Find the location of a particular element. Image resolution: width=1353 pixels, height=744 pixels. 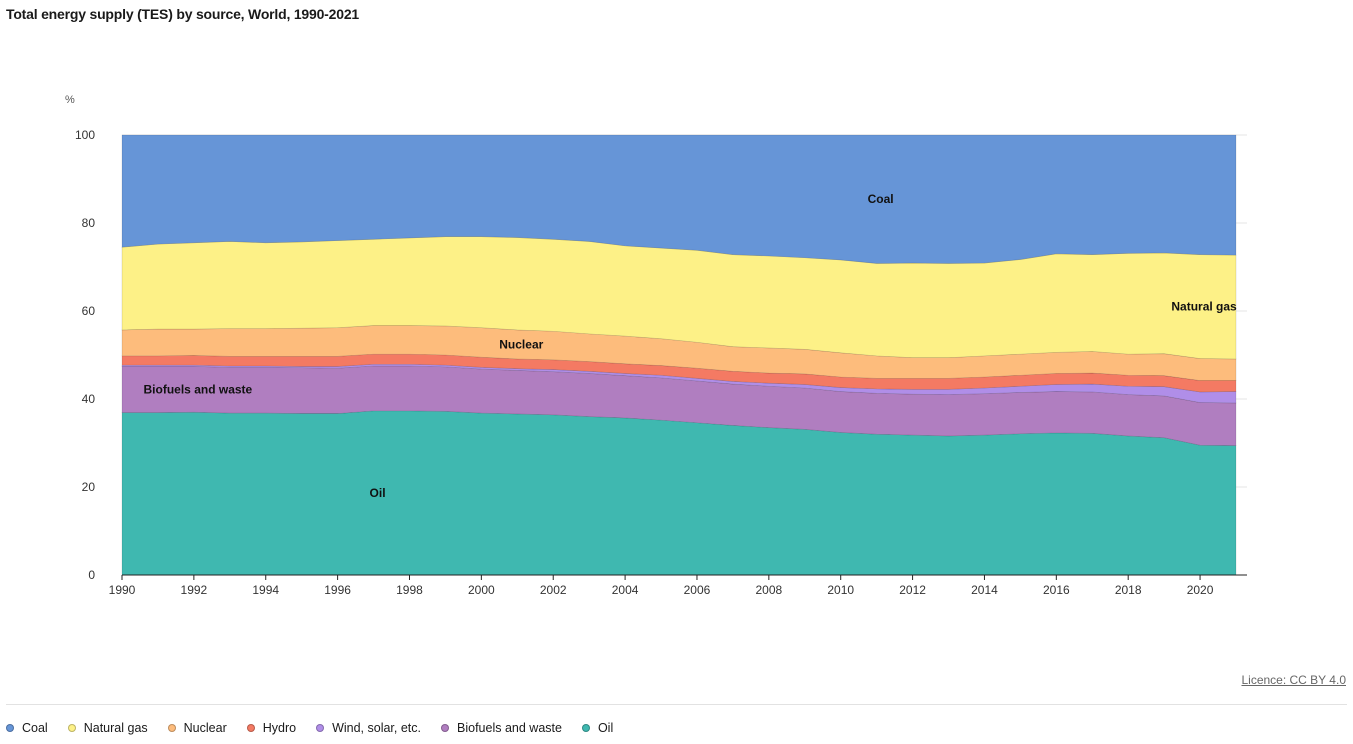

legend-item-wind-solar-etc: Wind, solar, etc. is located at coordinates (368, 728).